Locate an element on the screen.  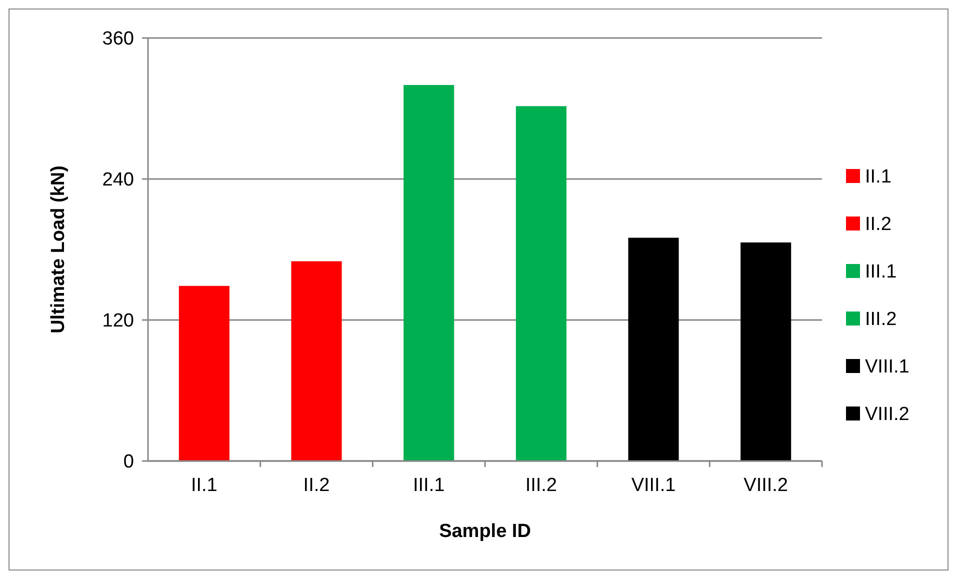
x-tick-label: II.2 is located at coordinates (316, 485).